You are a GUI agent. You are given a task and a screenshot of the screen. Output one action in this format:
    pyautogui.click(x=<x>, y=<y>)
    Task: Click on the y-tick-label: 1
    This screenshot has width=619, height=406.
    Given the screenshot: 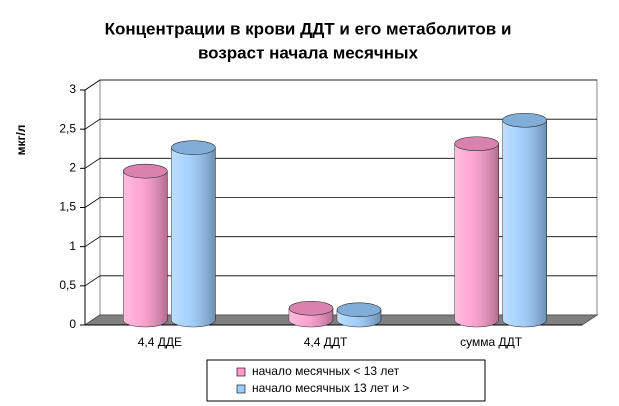 What is the action you would take?
    pyautogui.click(x=72, y=246)
    